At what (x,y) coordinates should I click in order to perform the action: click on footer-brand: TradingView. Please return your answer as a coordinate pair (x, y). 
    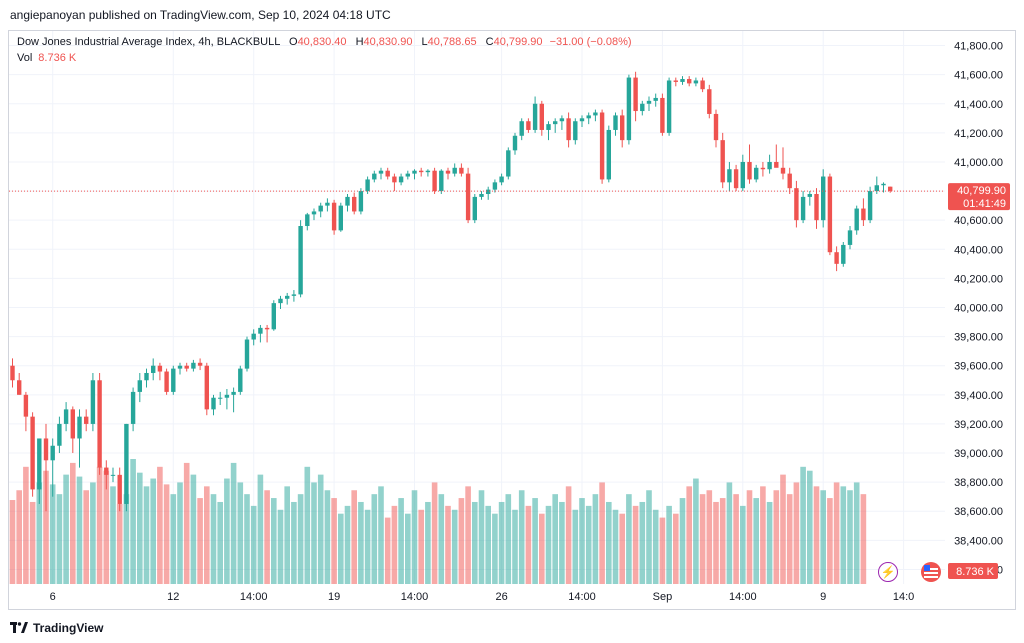
    Looking at the image, I should click on (68, 627).